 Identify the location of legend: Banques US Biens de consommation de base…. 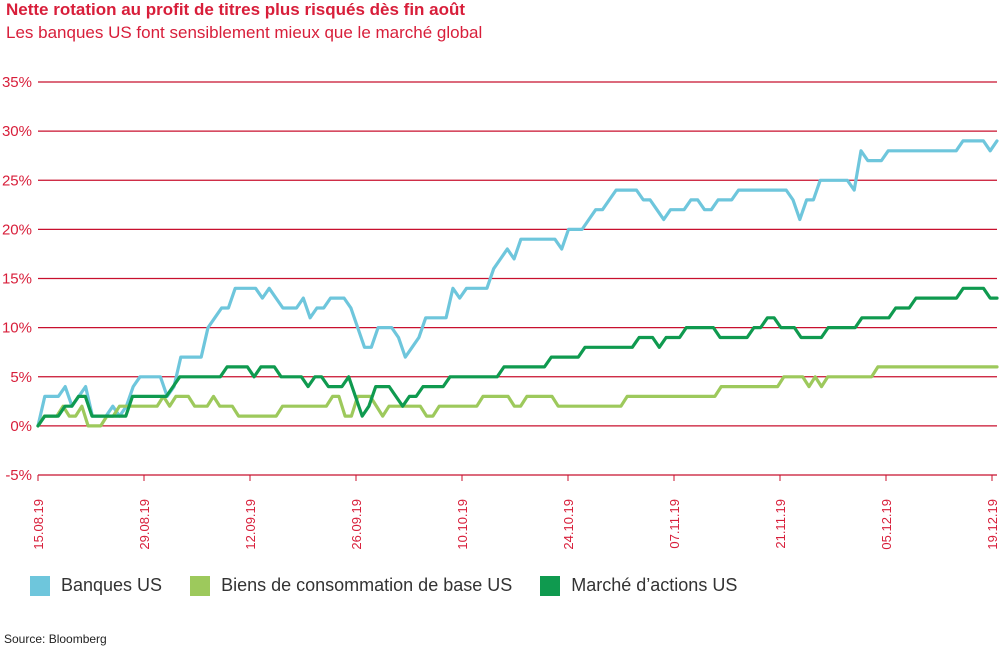
(397, 585).